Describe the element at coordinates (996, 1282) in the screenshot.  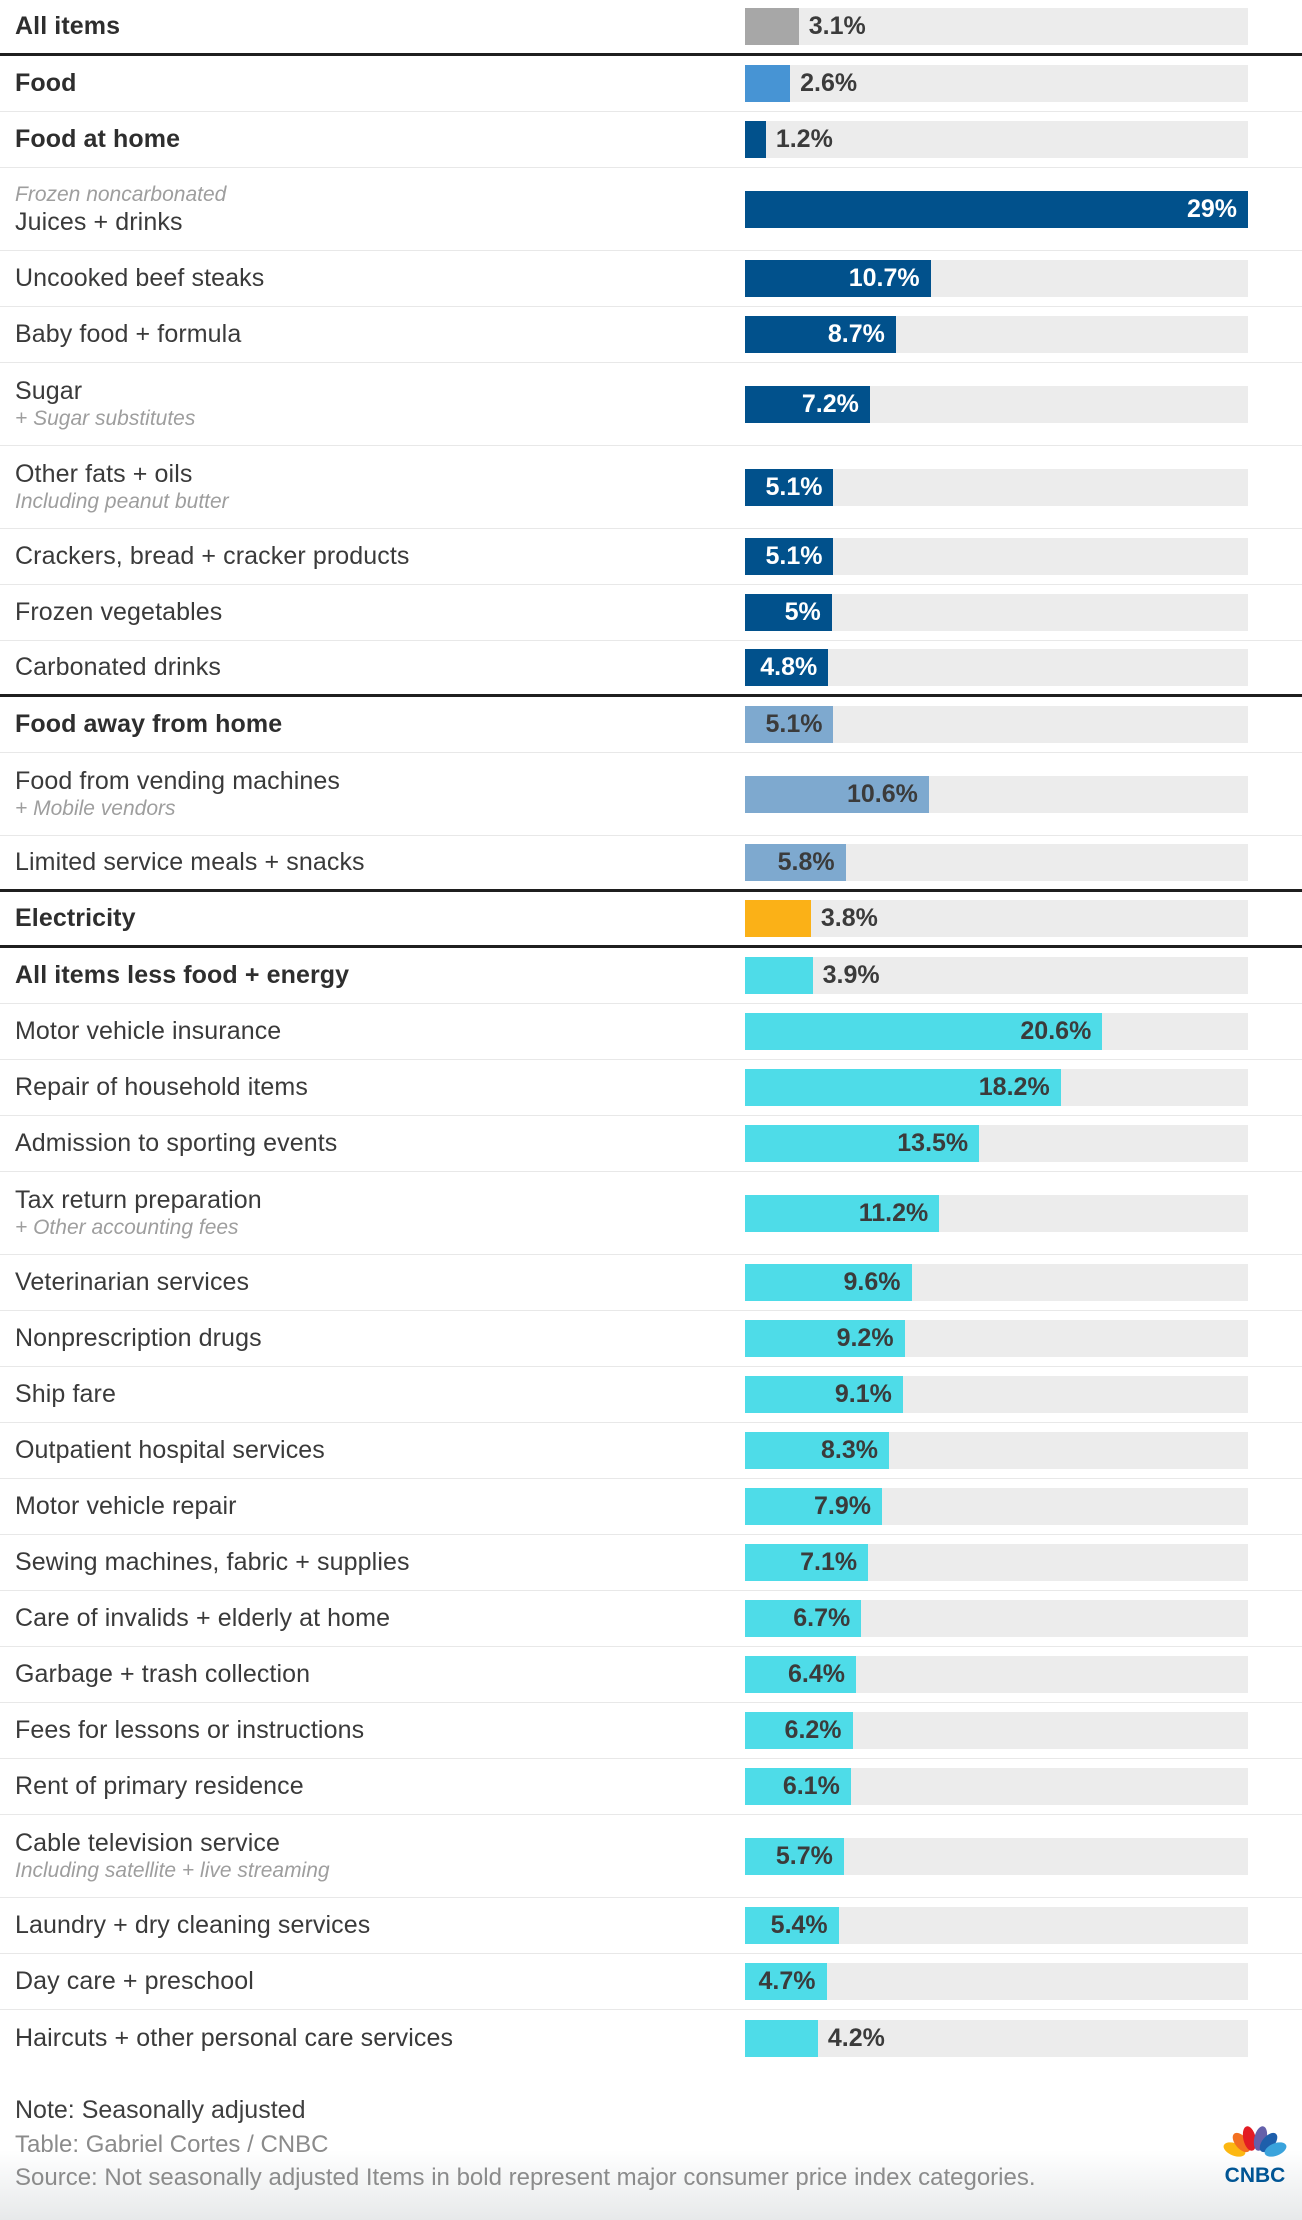
I see `bar-cell: 9.6%` at that location.